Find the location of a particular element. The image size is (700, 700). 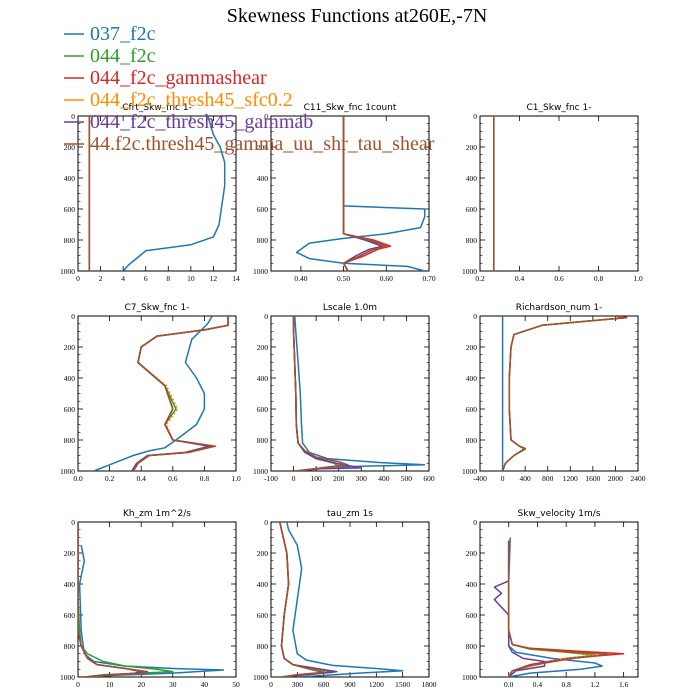

x-tick-label: 30 is located at coordinates (173, 684).